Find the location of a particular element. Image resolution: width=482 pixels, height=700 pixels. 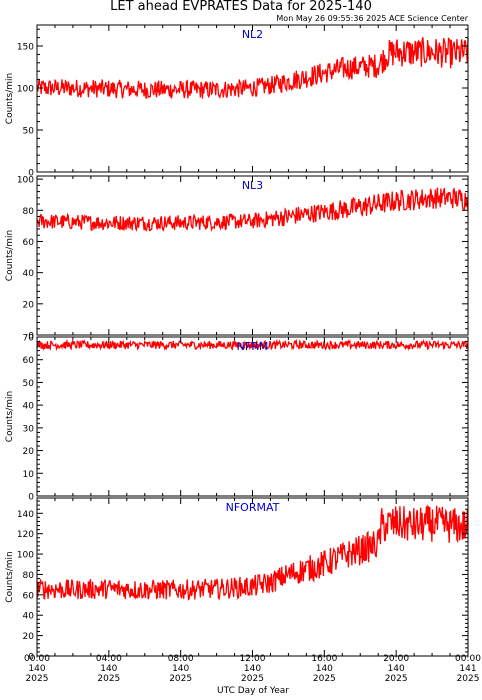

y-tick-label: 150 is located at coordinates (25, 48).